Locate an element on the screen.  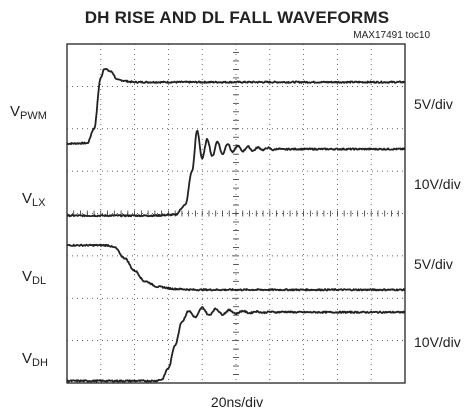
scale-vdh: 10V/div is located at coordinates (437, 342).